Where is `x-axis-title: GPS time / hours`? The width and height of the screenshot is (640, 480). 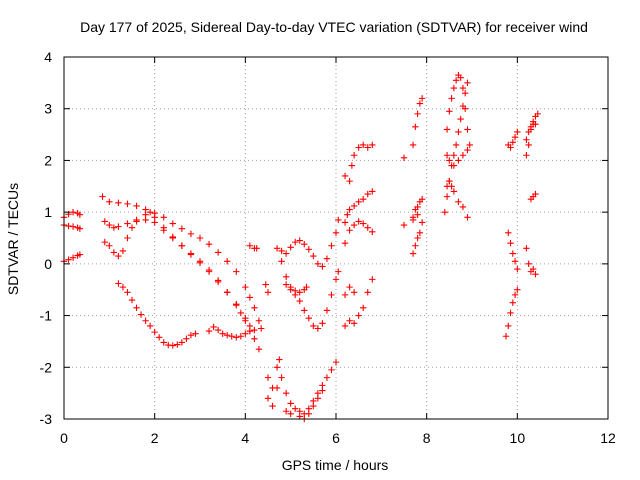
x-axis-title: GPS time / hours is located at coordinates (335, 465).